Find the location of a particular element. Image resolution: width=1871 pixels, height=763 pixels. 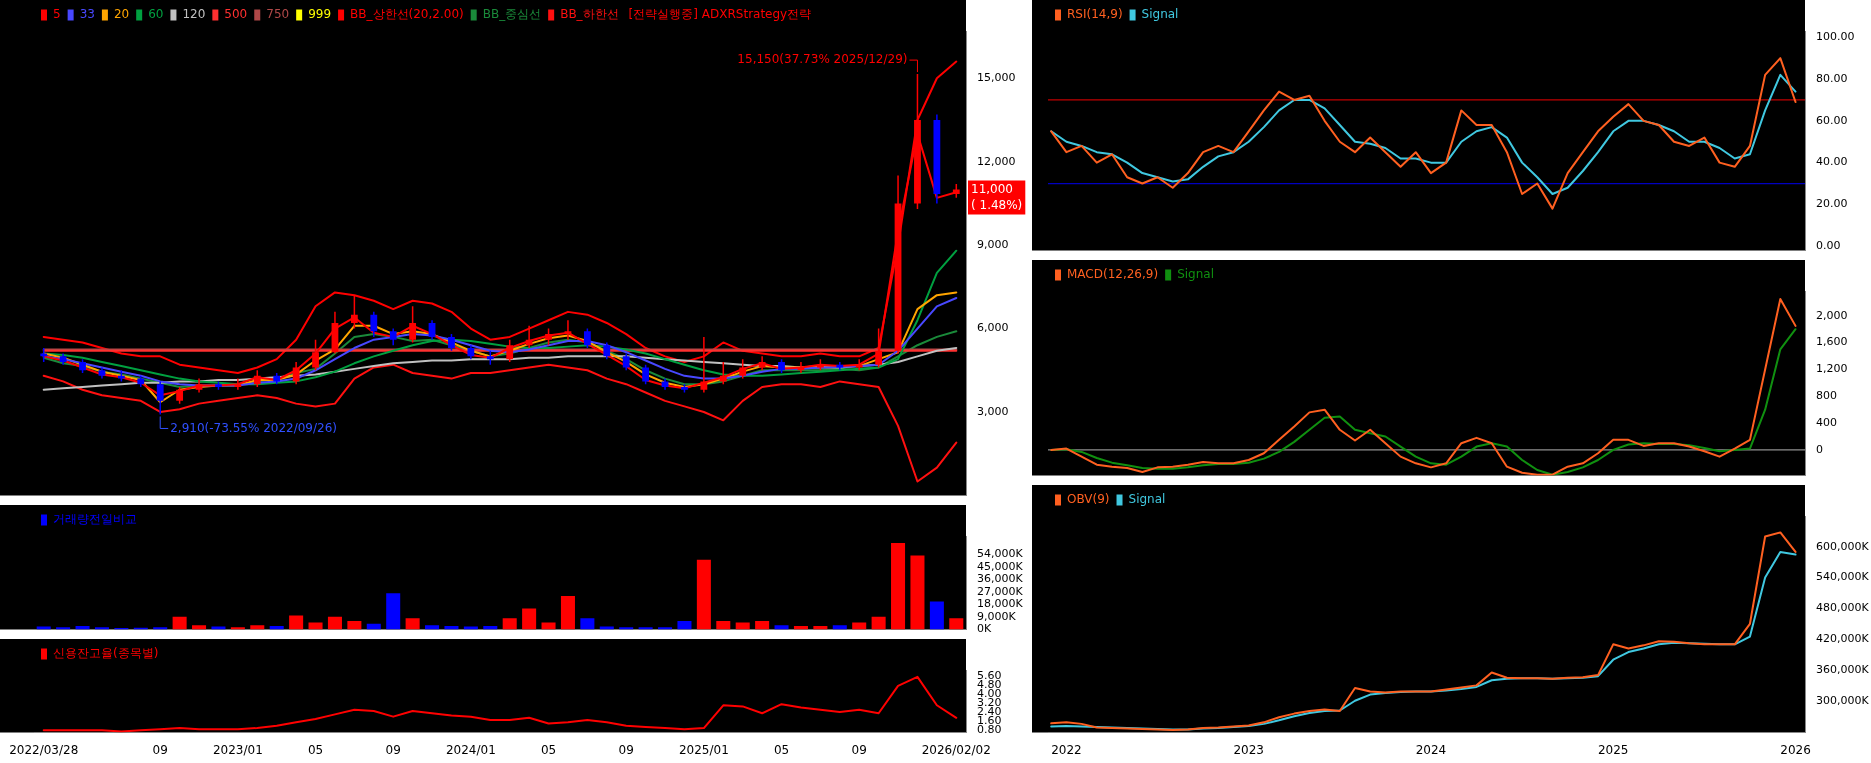

y-tick-label: 80.00 is located at coordinates (1832, 78).